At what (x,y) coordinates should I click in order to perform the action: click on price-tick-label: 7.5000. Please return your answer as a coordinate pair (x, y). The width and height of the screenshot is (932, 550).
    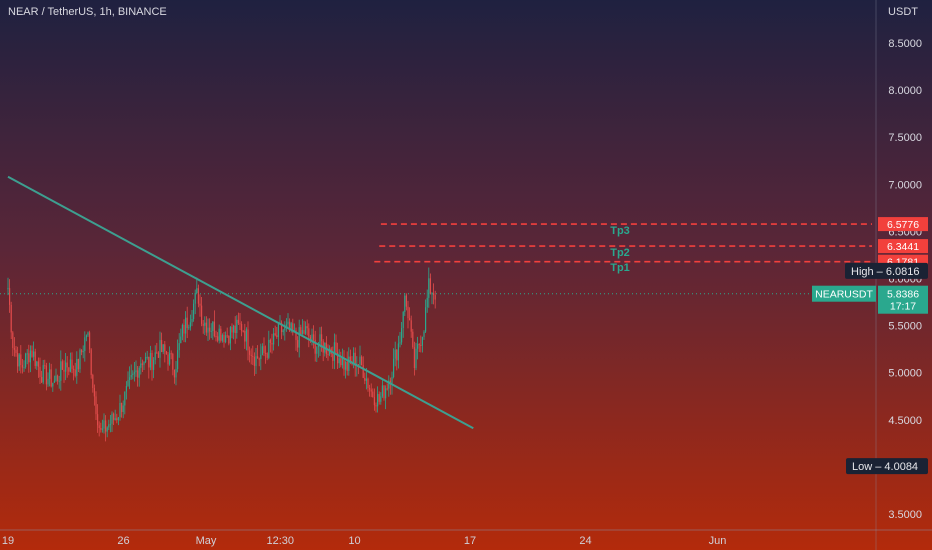
    Looking at the image, I should click on (905, 138).